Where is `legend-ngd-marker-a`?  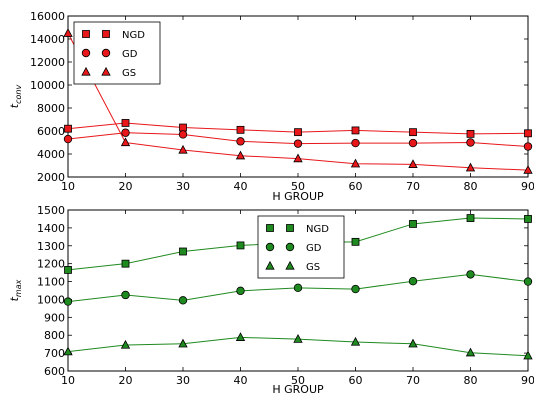
legend-ngd-marker-a is located at coordinates (86, 34).